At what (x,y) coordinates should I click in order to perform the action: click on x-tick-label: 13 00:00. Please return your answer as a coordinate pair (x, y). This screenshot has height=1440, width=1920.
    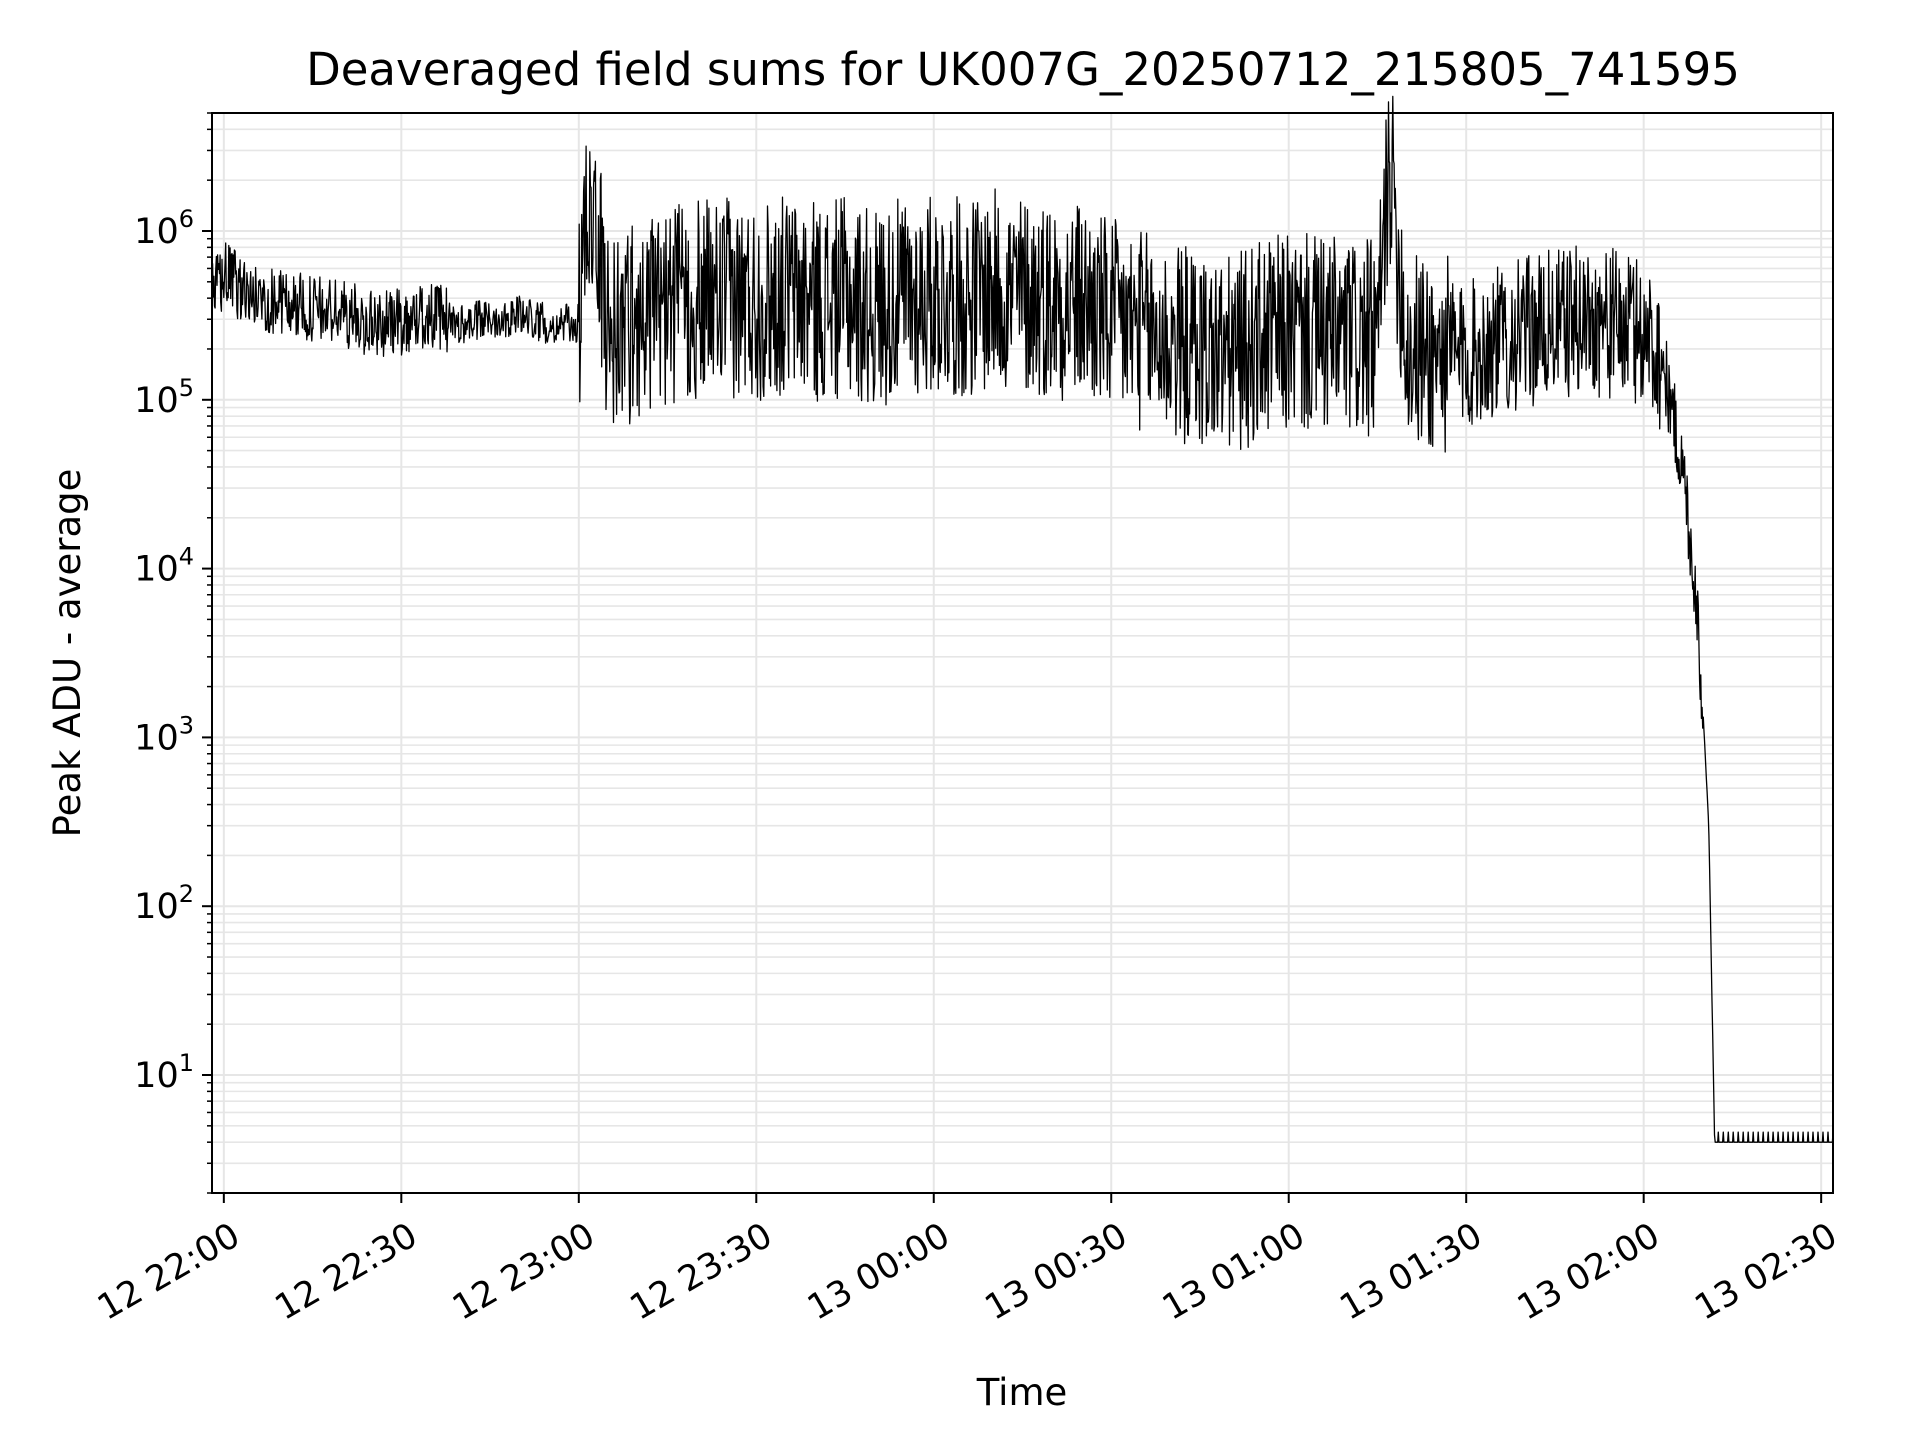
    Looking at the image, I should click on (879, 1272).